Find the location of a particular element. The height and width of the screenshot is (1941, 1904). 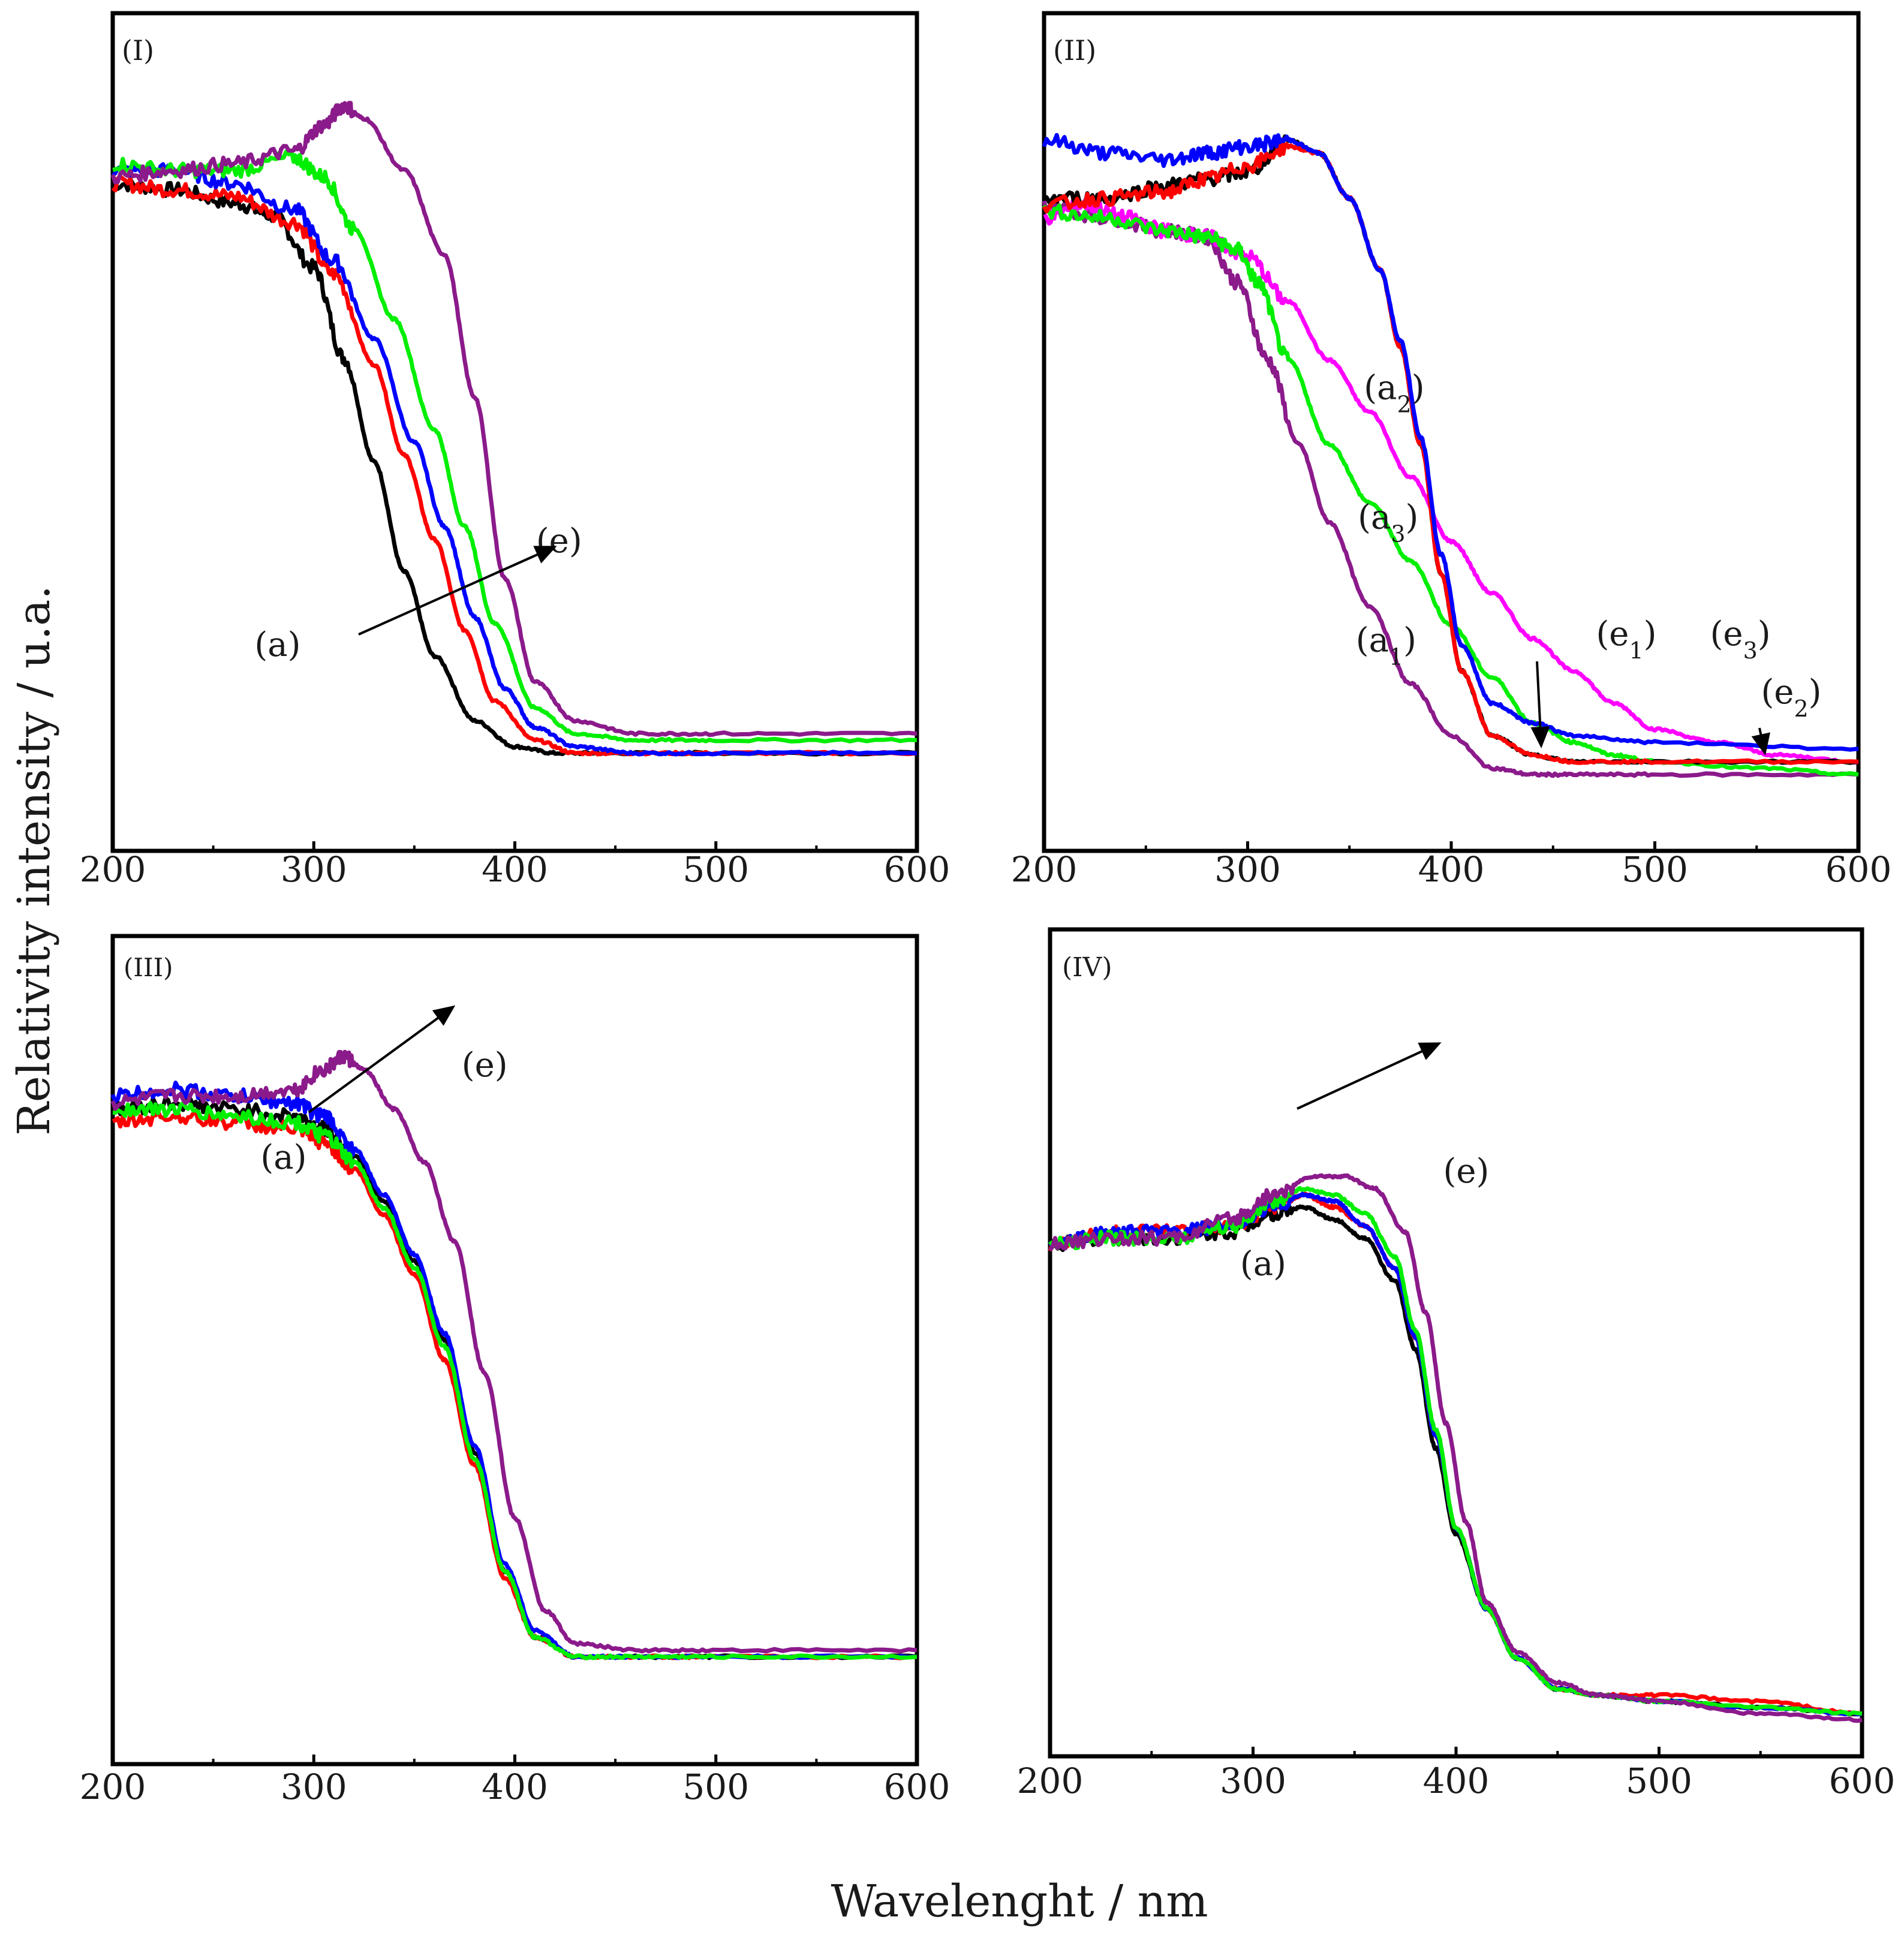

panel-2-xtick-label: 500 is located at coordinates (1655, 870).